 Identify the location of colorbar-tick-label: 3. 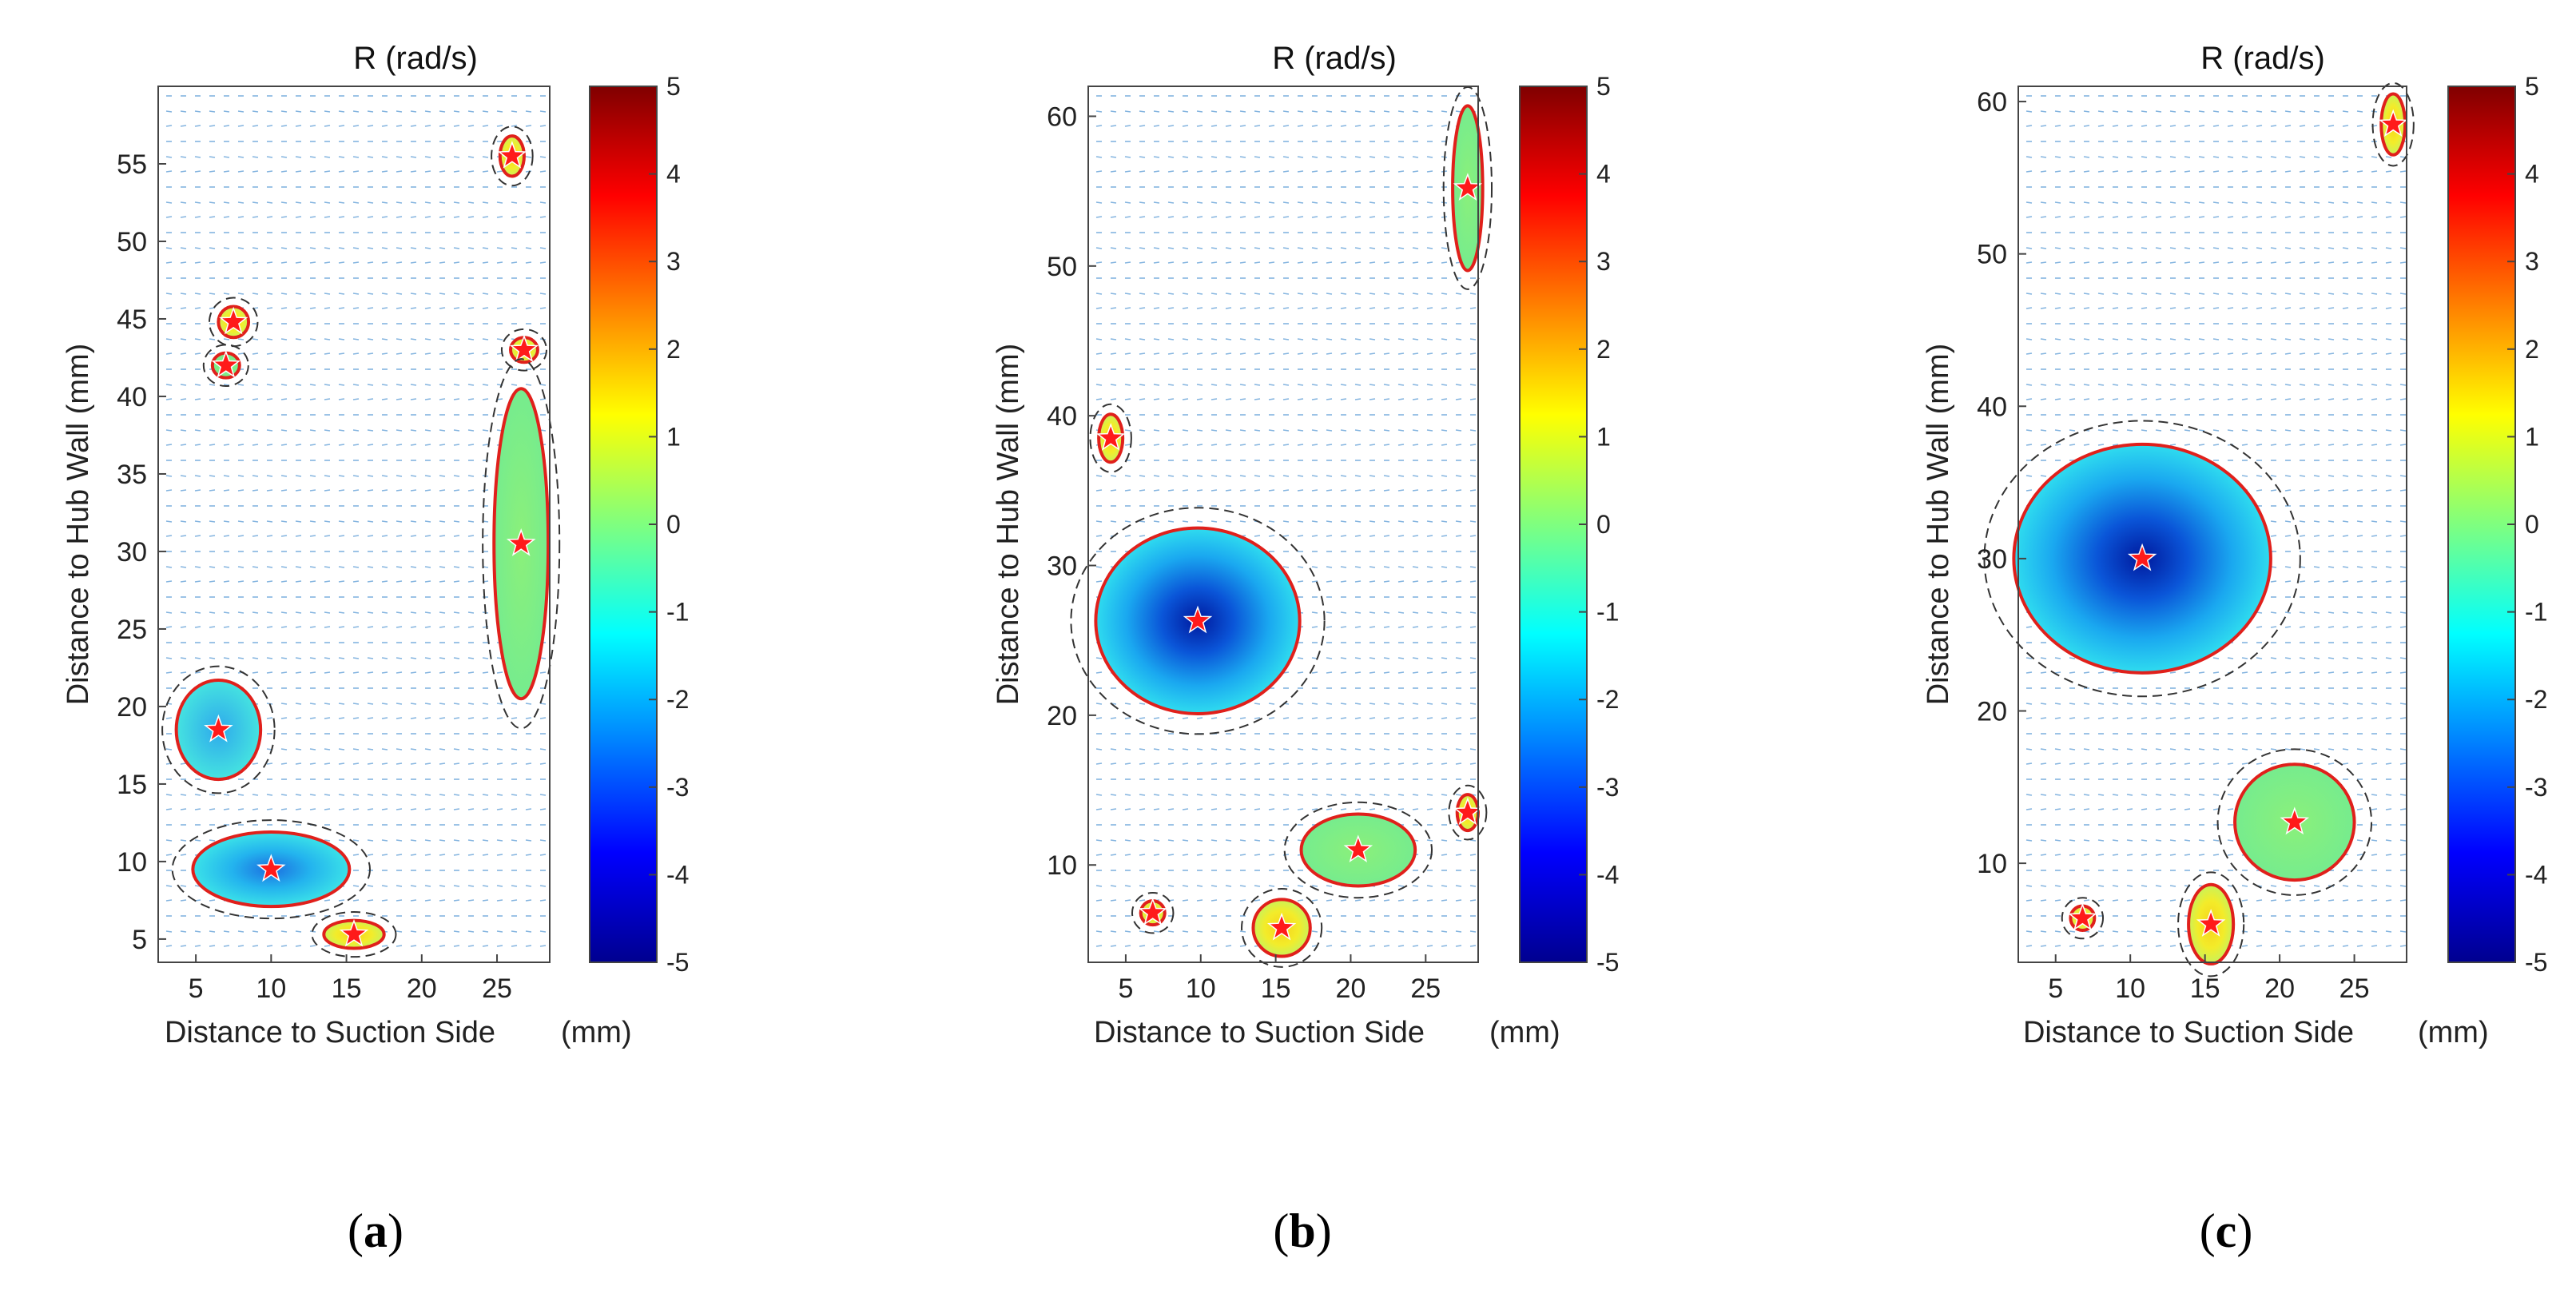
(673, 261).